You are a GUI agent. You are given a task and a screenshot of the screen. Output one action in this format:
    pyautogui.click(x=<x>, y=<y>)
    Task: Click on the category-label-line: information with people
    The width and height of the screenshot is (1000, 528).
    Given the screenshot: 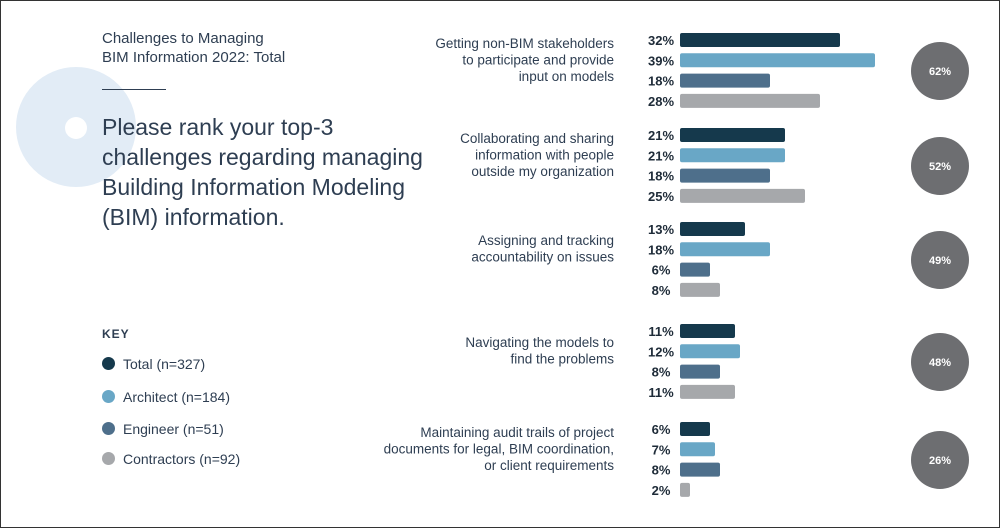 What is the action you would take?
    pyautogui.click(x=544, y=154)
    